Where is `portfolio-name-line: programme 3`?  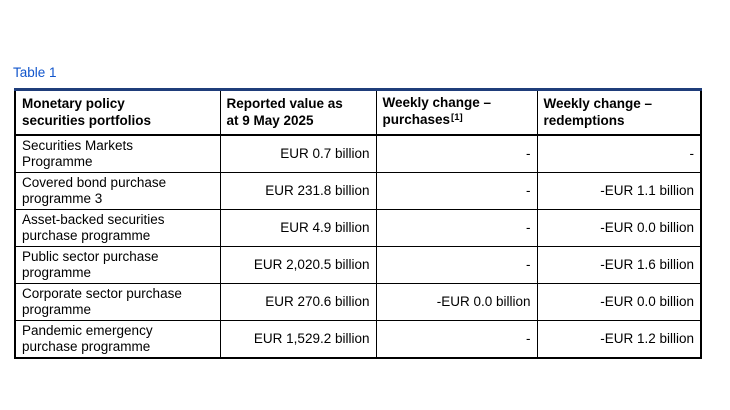 portfolio-name-line: programme 3 is located at coordinates (62, 198).